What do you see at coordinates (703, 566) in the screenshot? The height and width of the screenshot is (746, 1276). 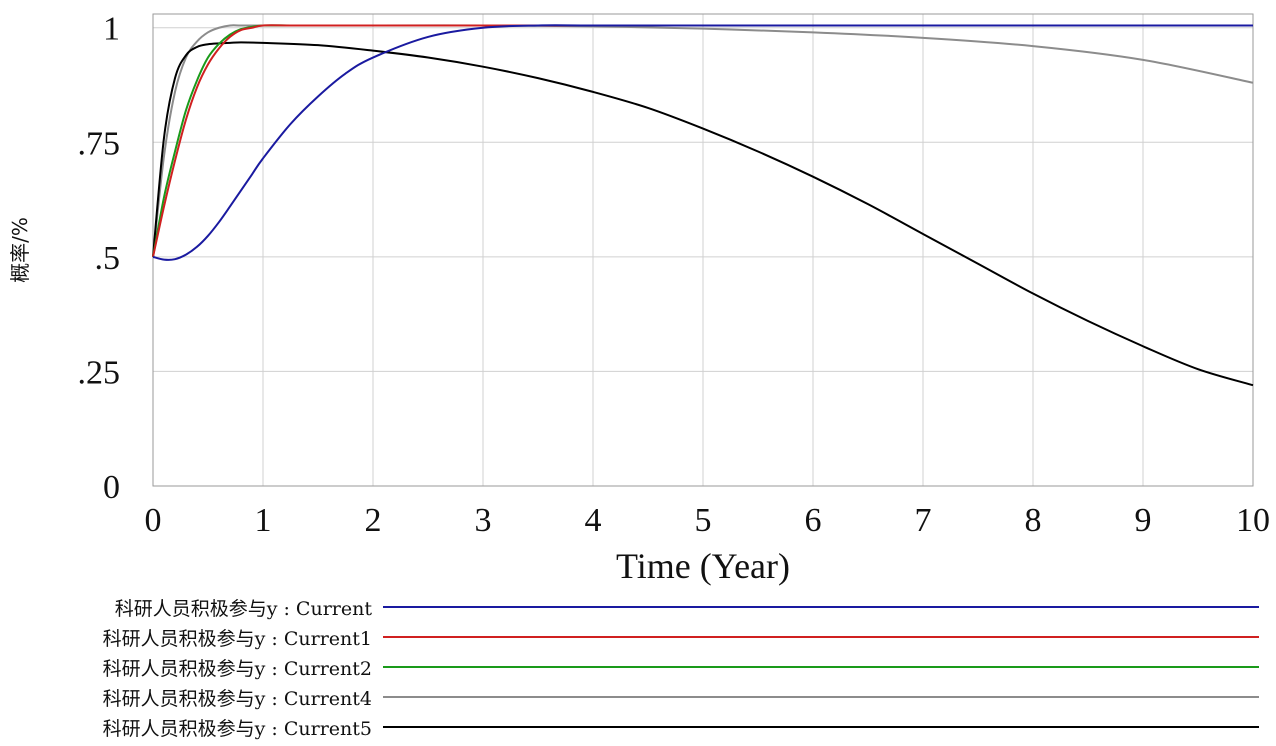 I see `x-axis-label: Time (Year)` at bounding box center [703, 566].